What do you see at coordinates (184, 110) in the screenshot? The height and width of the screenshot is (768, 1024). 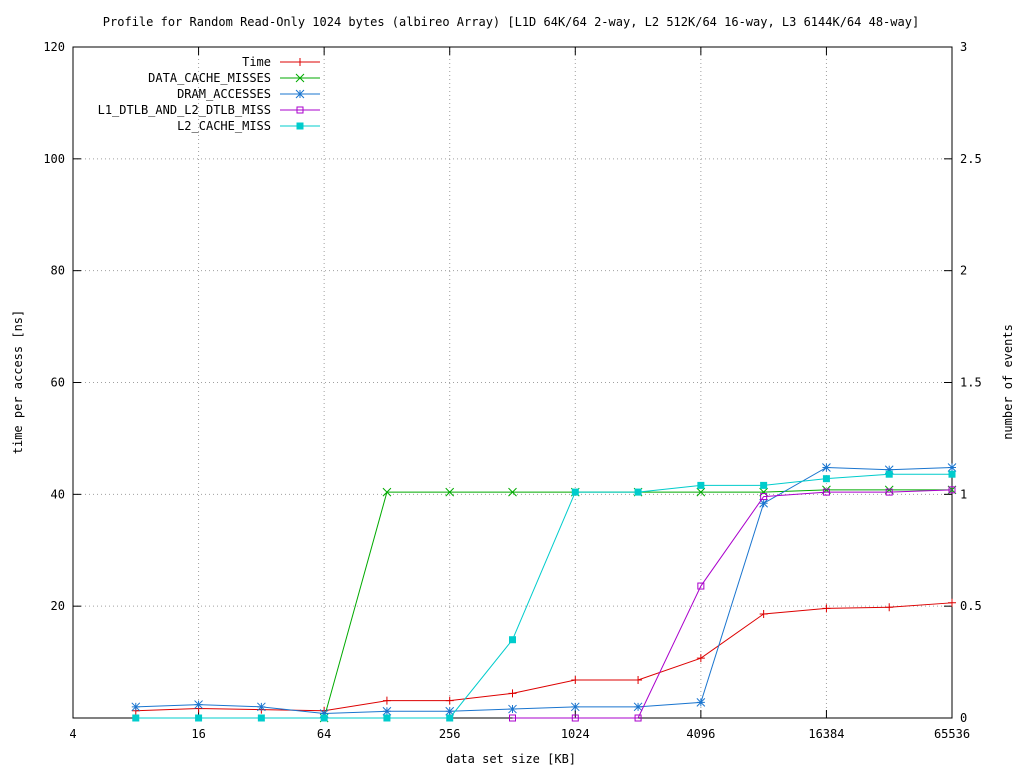 I see `legend-label: L1_DTLB_AND_L2_DTLB_MISS` at bounding box center [184, 110].